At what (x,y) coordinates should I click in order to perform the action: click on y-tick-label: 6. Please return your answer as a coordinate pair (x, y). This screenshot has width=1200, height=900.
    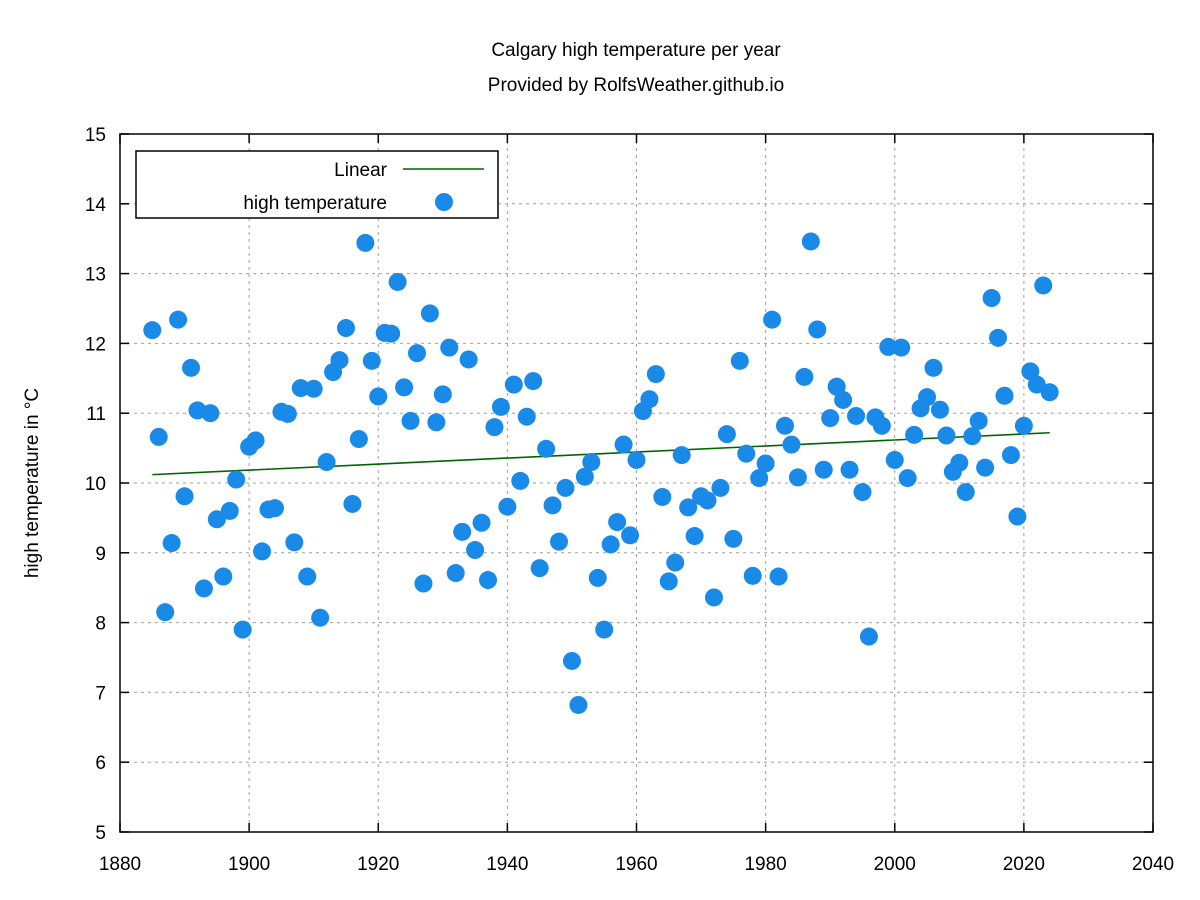
    Looking at the image, I should click on (100, 763).